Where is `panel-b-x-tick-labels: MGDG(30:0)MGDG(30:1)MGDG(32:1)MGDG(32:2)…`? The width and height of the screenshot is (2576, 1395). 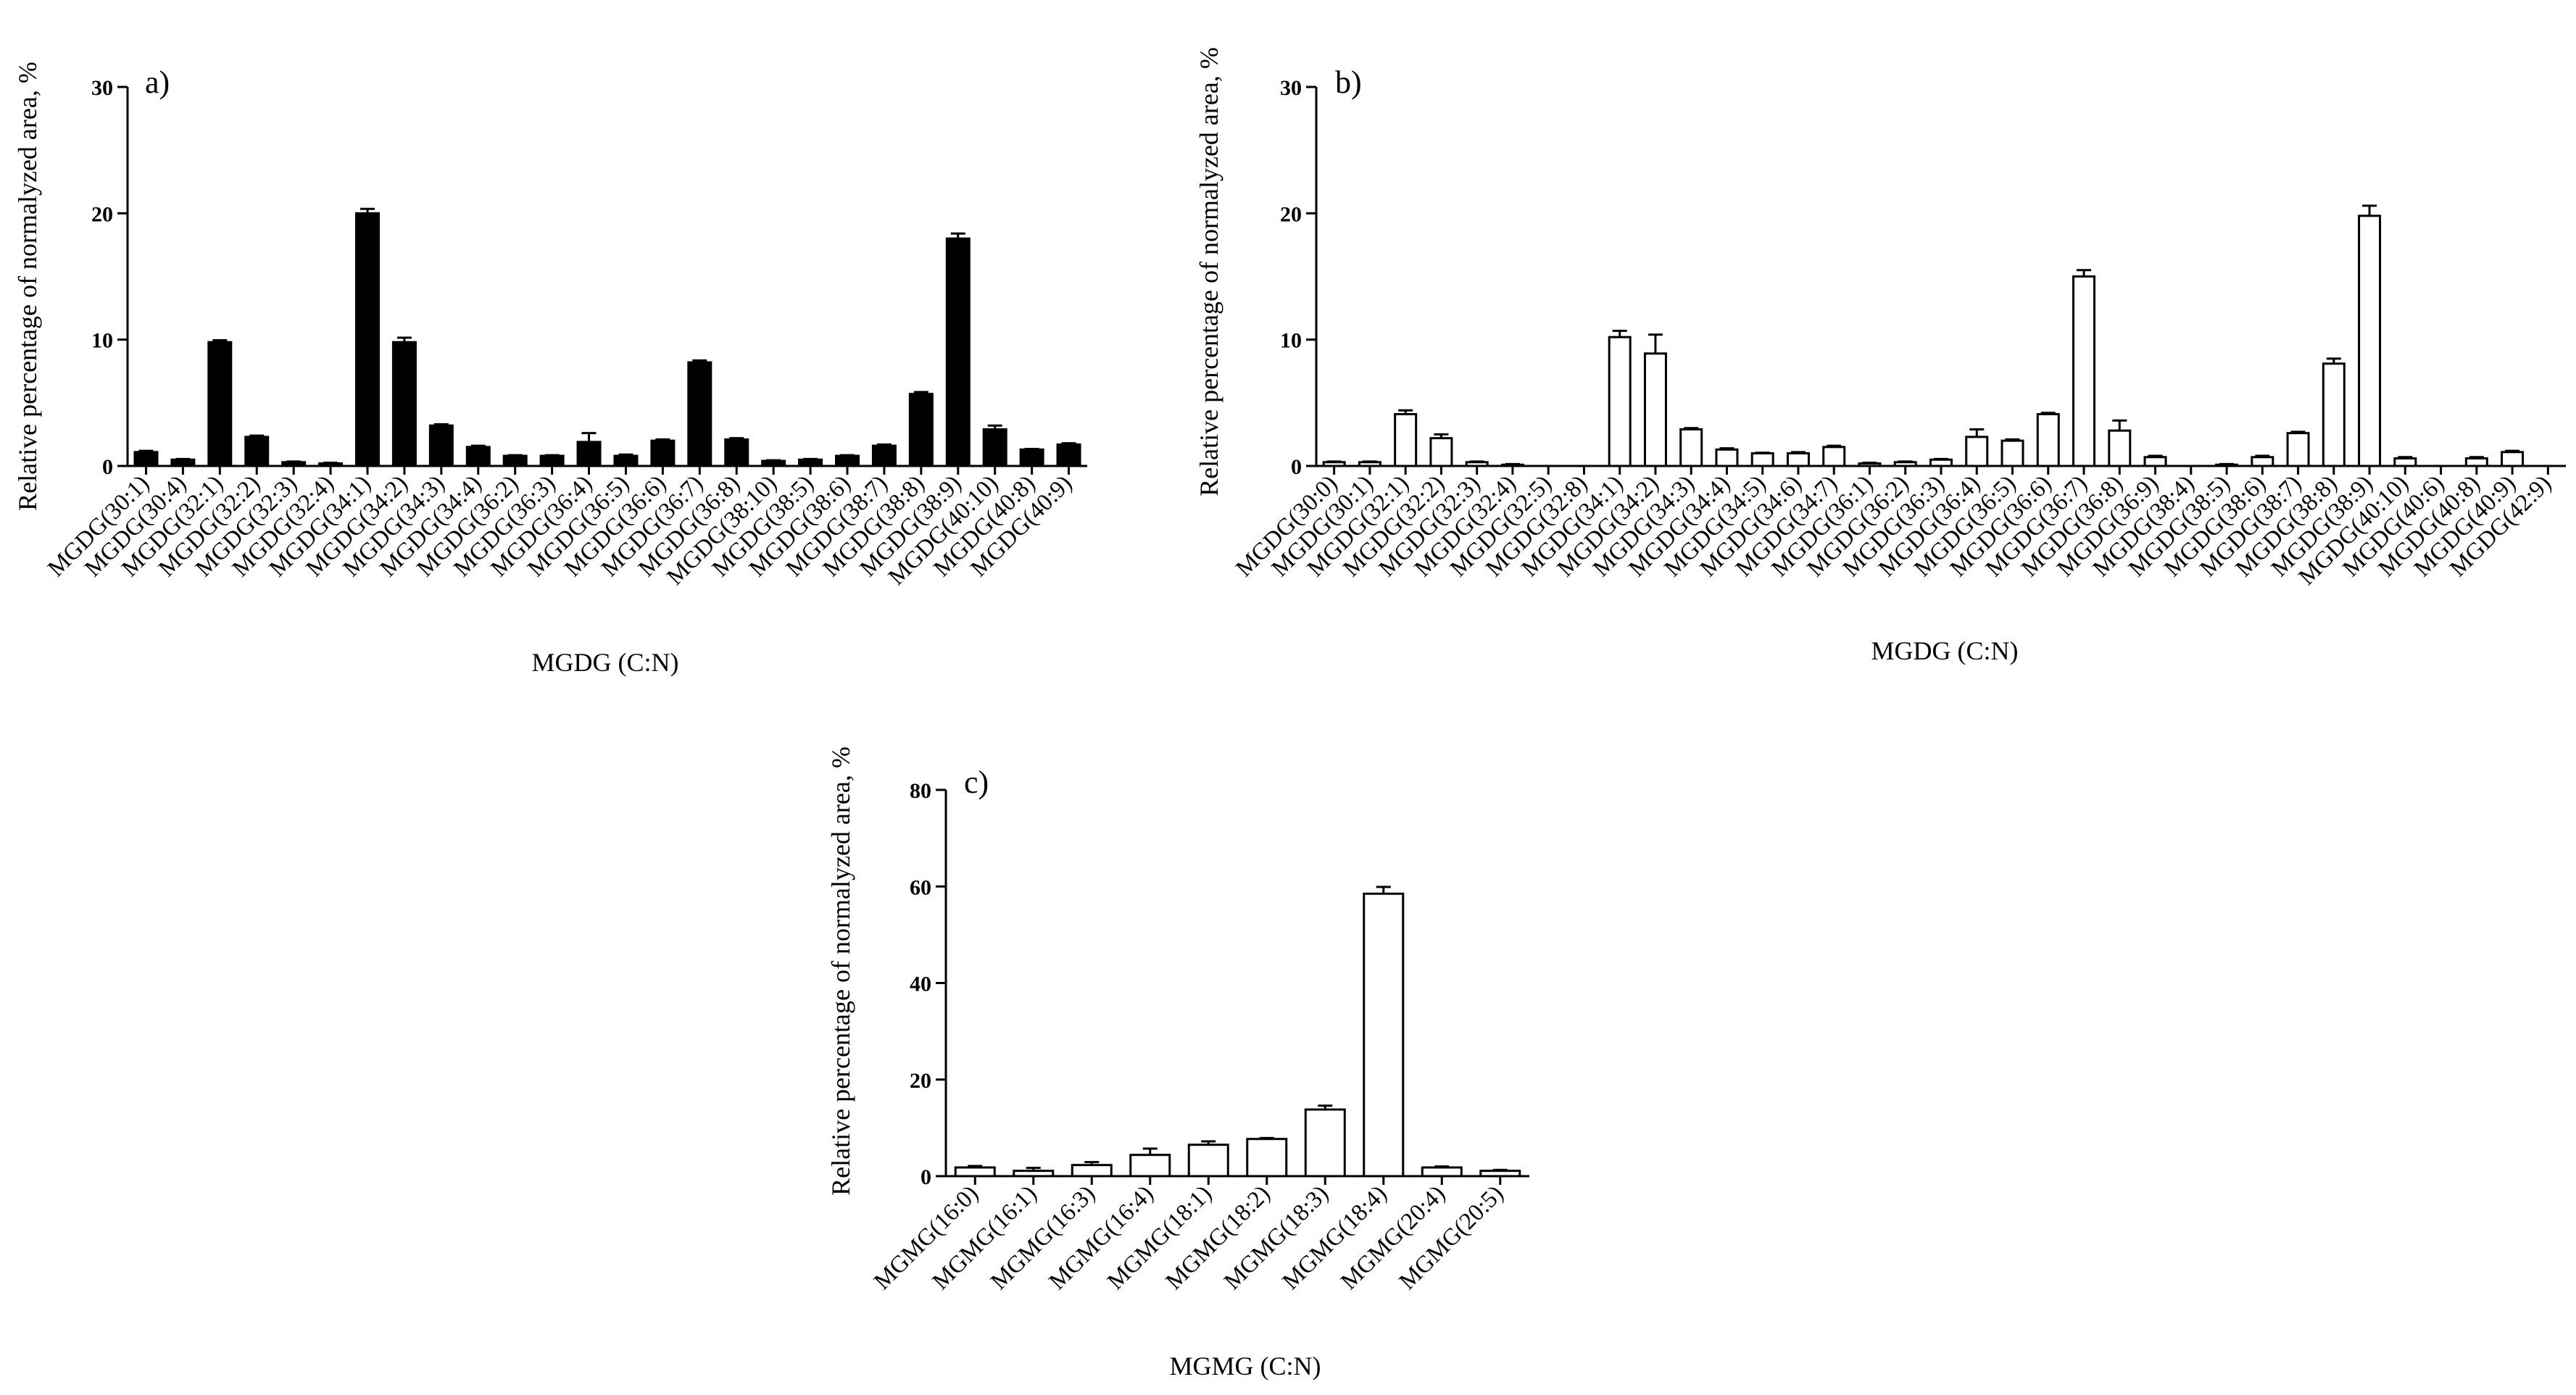 panel-b-x-tick-labels: MGDG(30:0)MGDG(30:1)MGDG(32:1)MGDG(32:2)… is located at coordinates (1894, 530).